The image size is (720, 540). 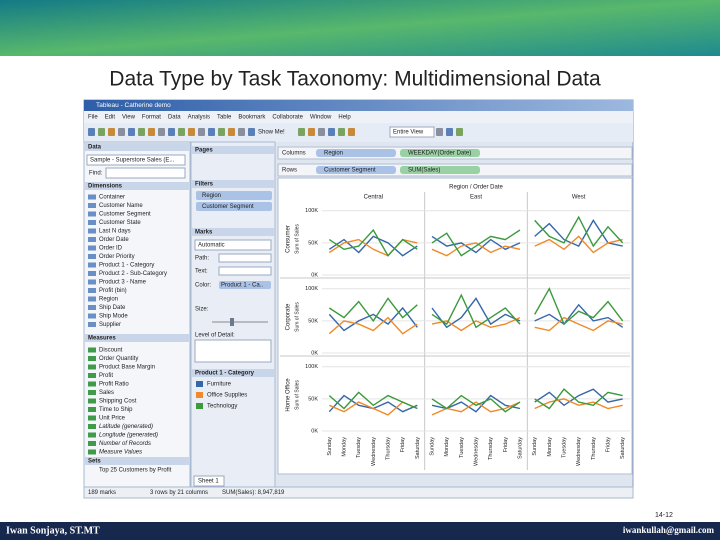 I want to click on measure: Profit Ratio, so click(x=114, y=385).